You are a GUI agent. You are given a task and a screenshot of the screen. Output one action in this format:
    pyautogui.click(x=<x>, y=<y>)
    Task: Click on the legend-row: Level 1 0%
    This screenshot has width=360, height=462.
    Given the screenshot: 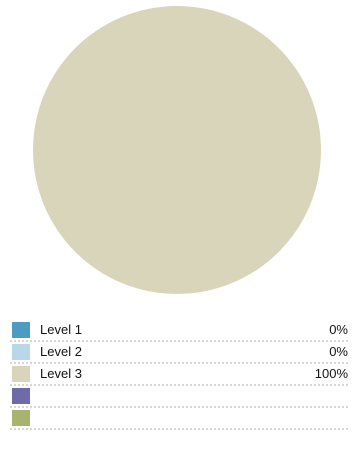 What is the action you would take?
    pyautogui.click(x=179, y=331)
    